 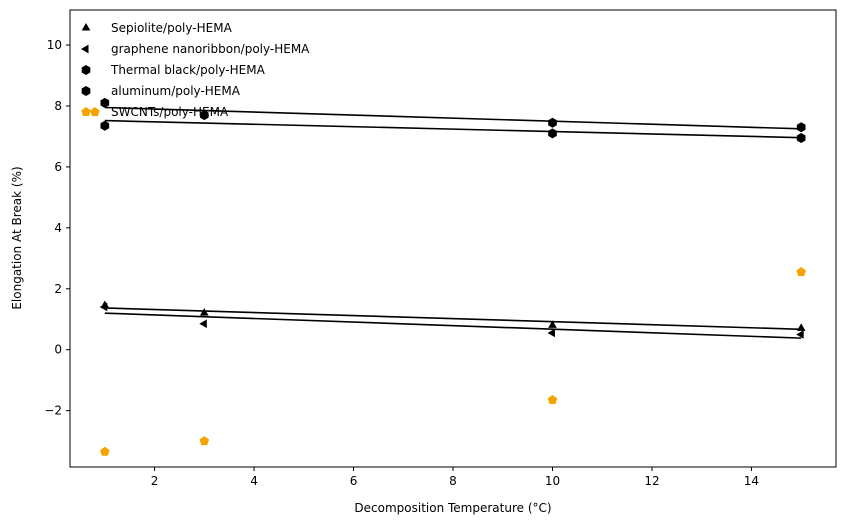 I want to click on y-axis-ticks: −2 0 2 4 6 8 10, so click(x=57, y=228).